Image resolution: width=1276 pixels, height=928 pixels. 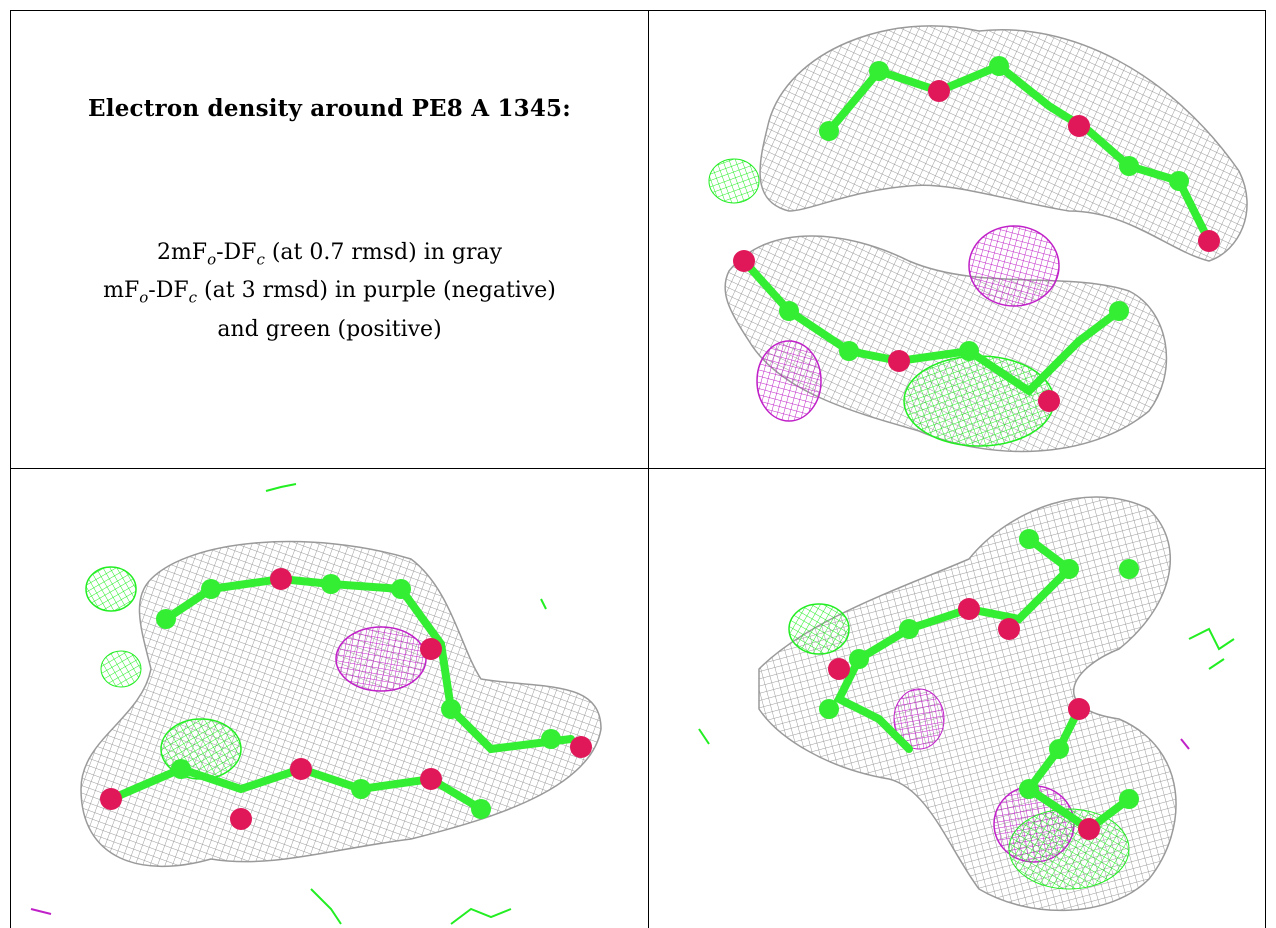 I want to click on table-border-left, so click(x=10, y=469).